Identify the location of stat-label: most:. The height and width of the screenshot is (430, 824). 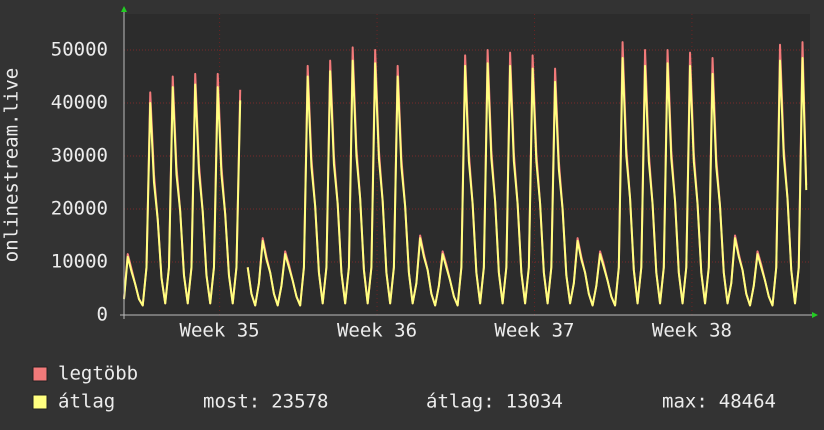
(231, 402).